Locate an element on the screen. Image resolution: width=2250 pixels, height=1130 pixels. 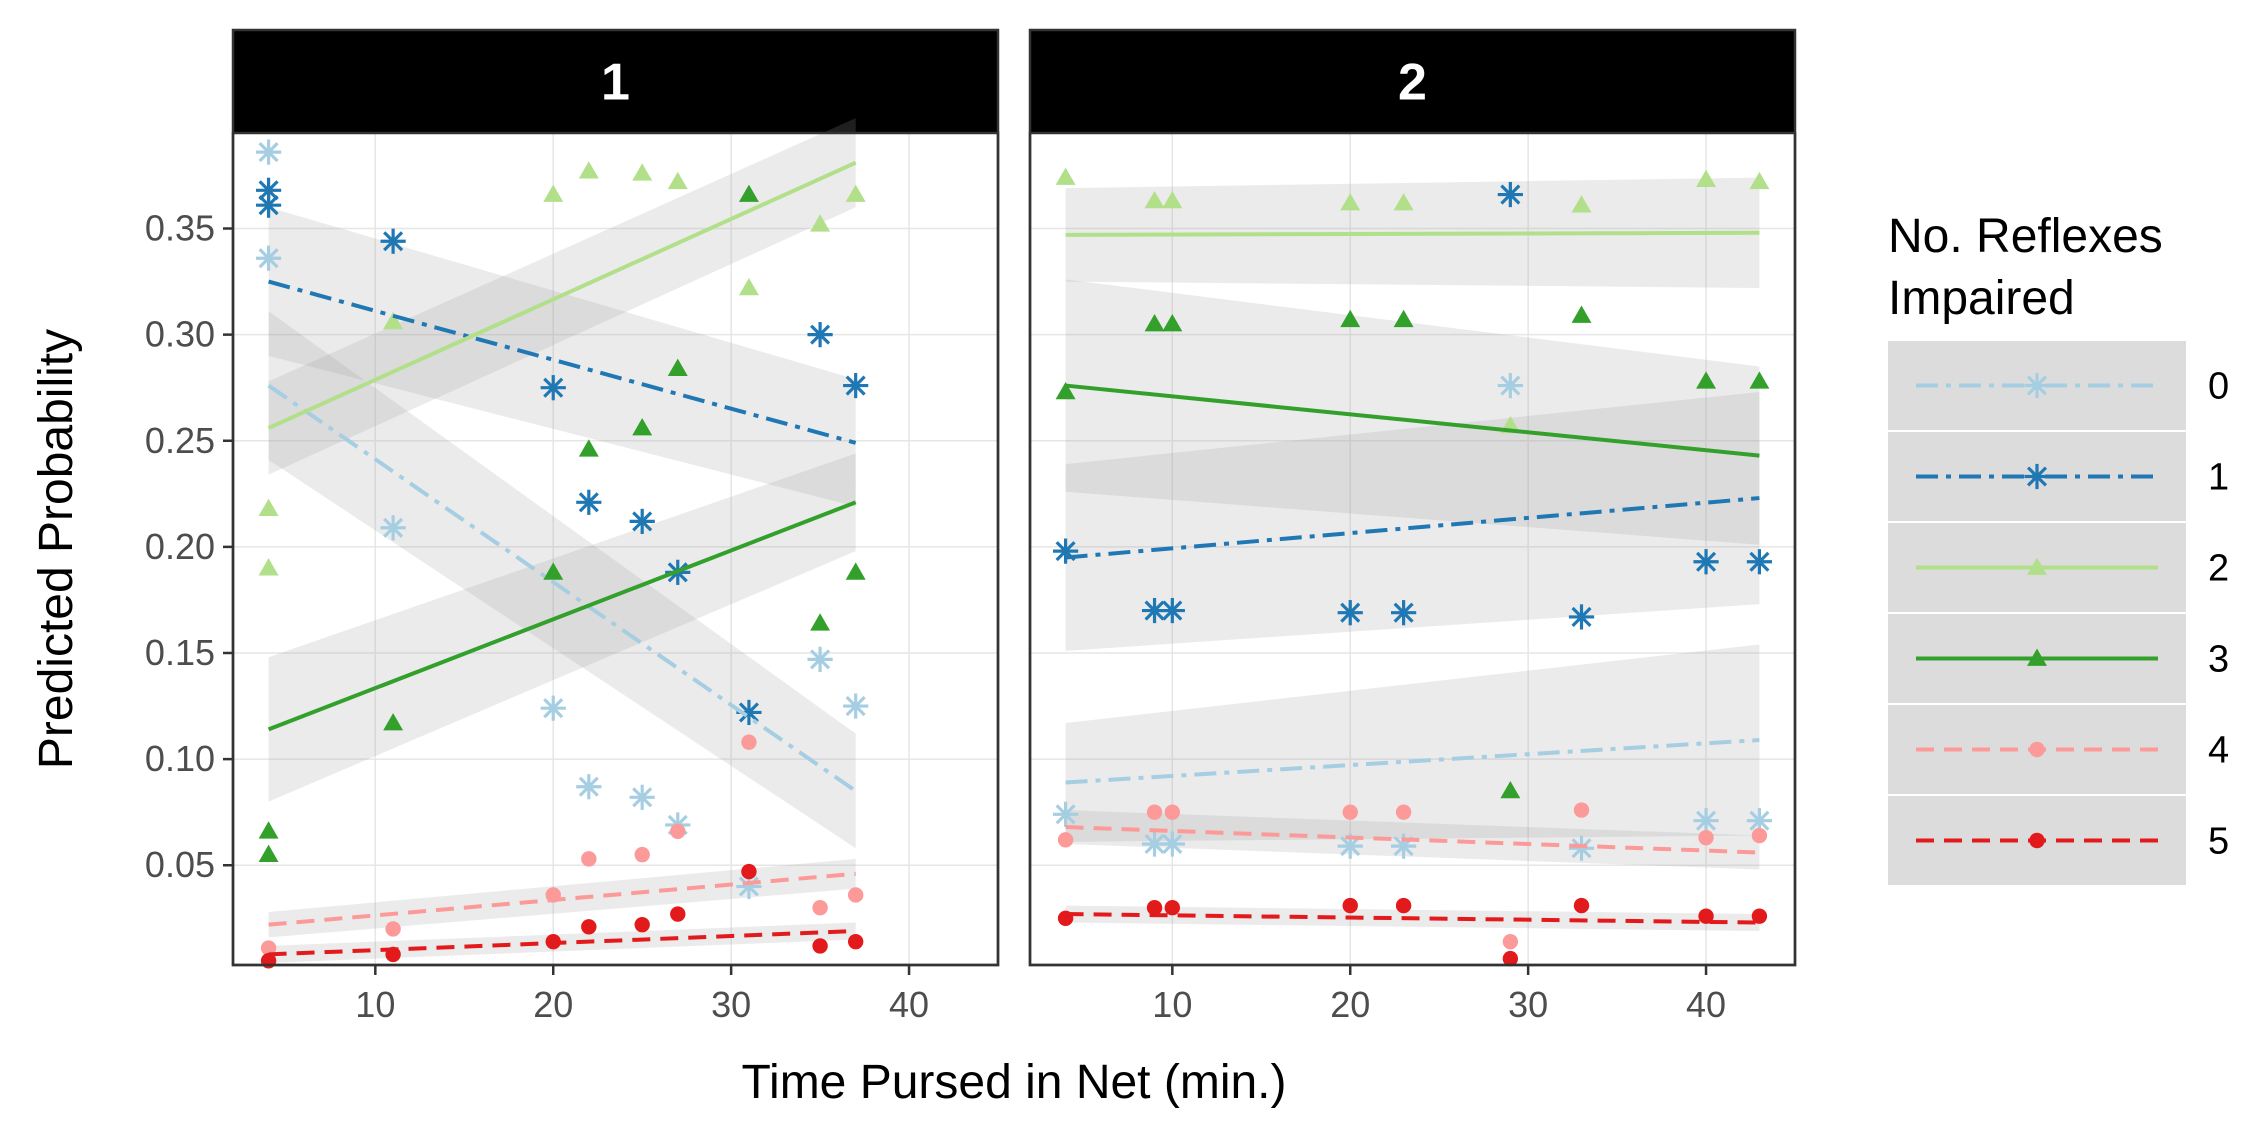
legend-item-2: 2 is located at coordinates (2058, 567).